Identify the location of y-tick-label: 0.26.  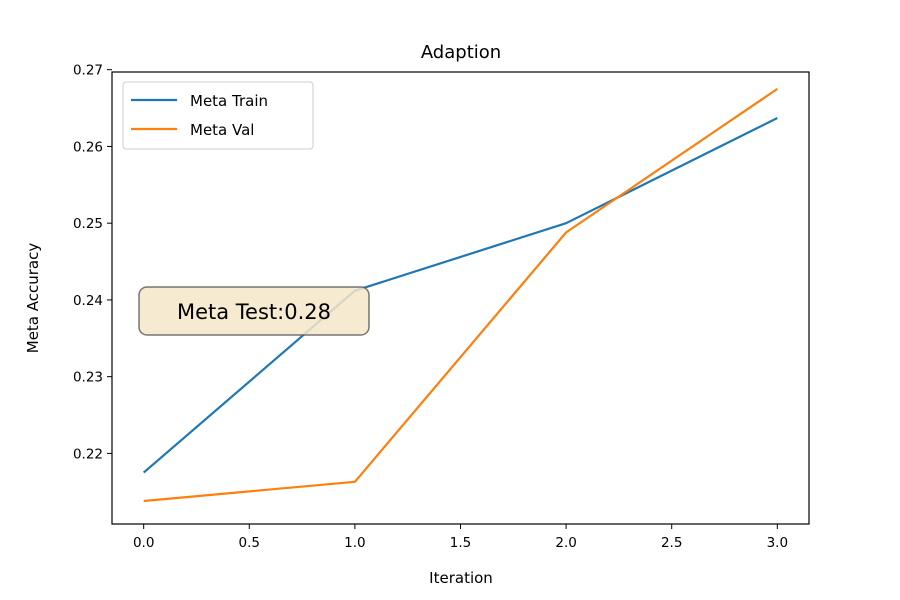
(88, 147).